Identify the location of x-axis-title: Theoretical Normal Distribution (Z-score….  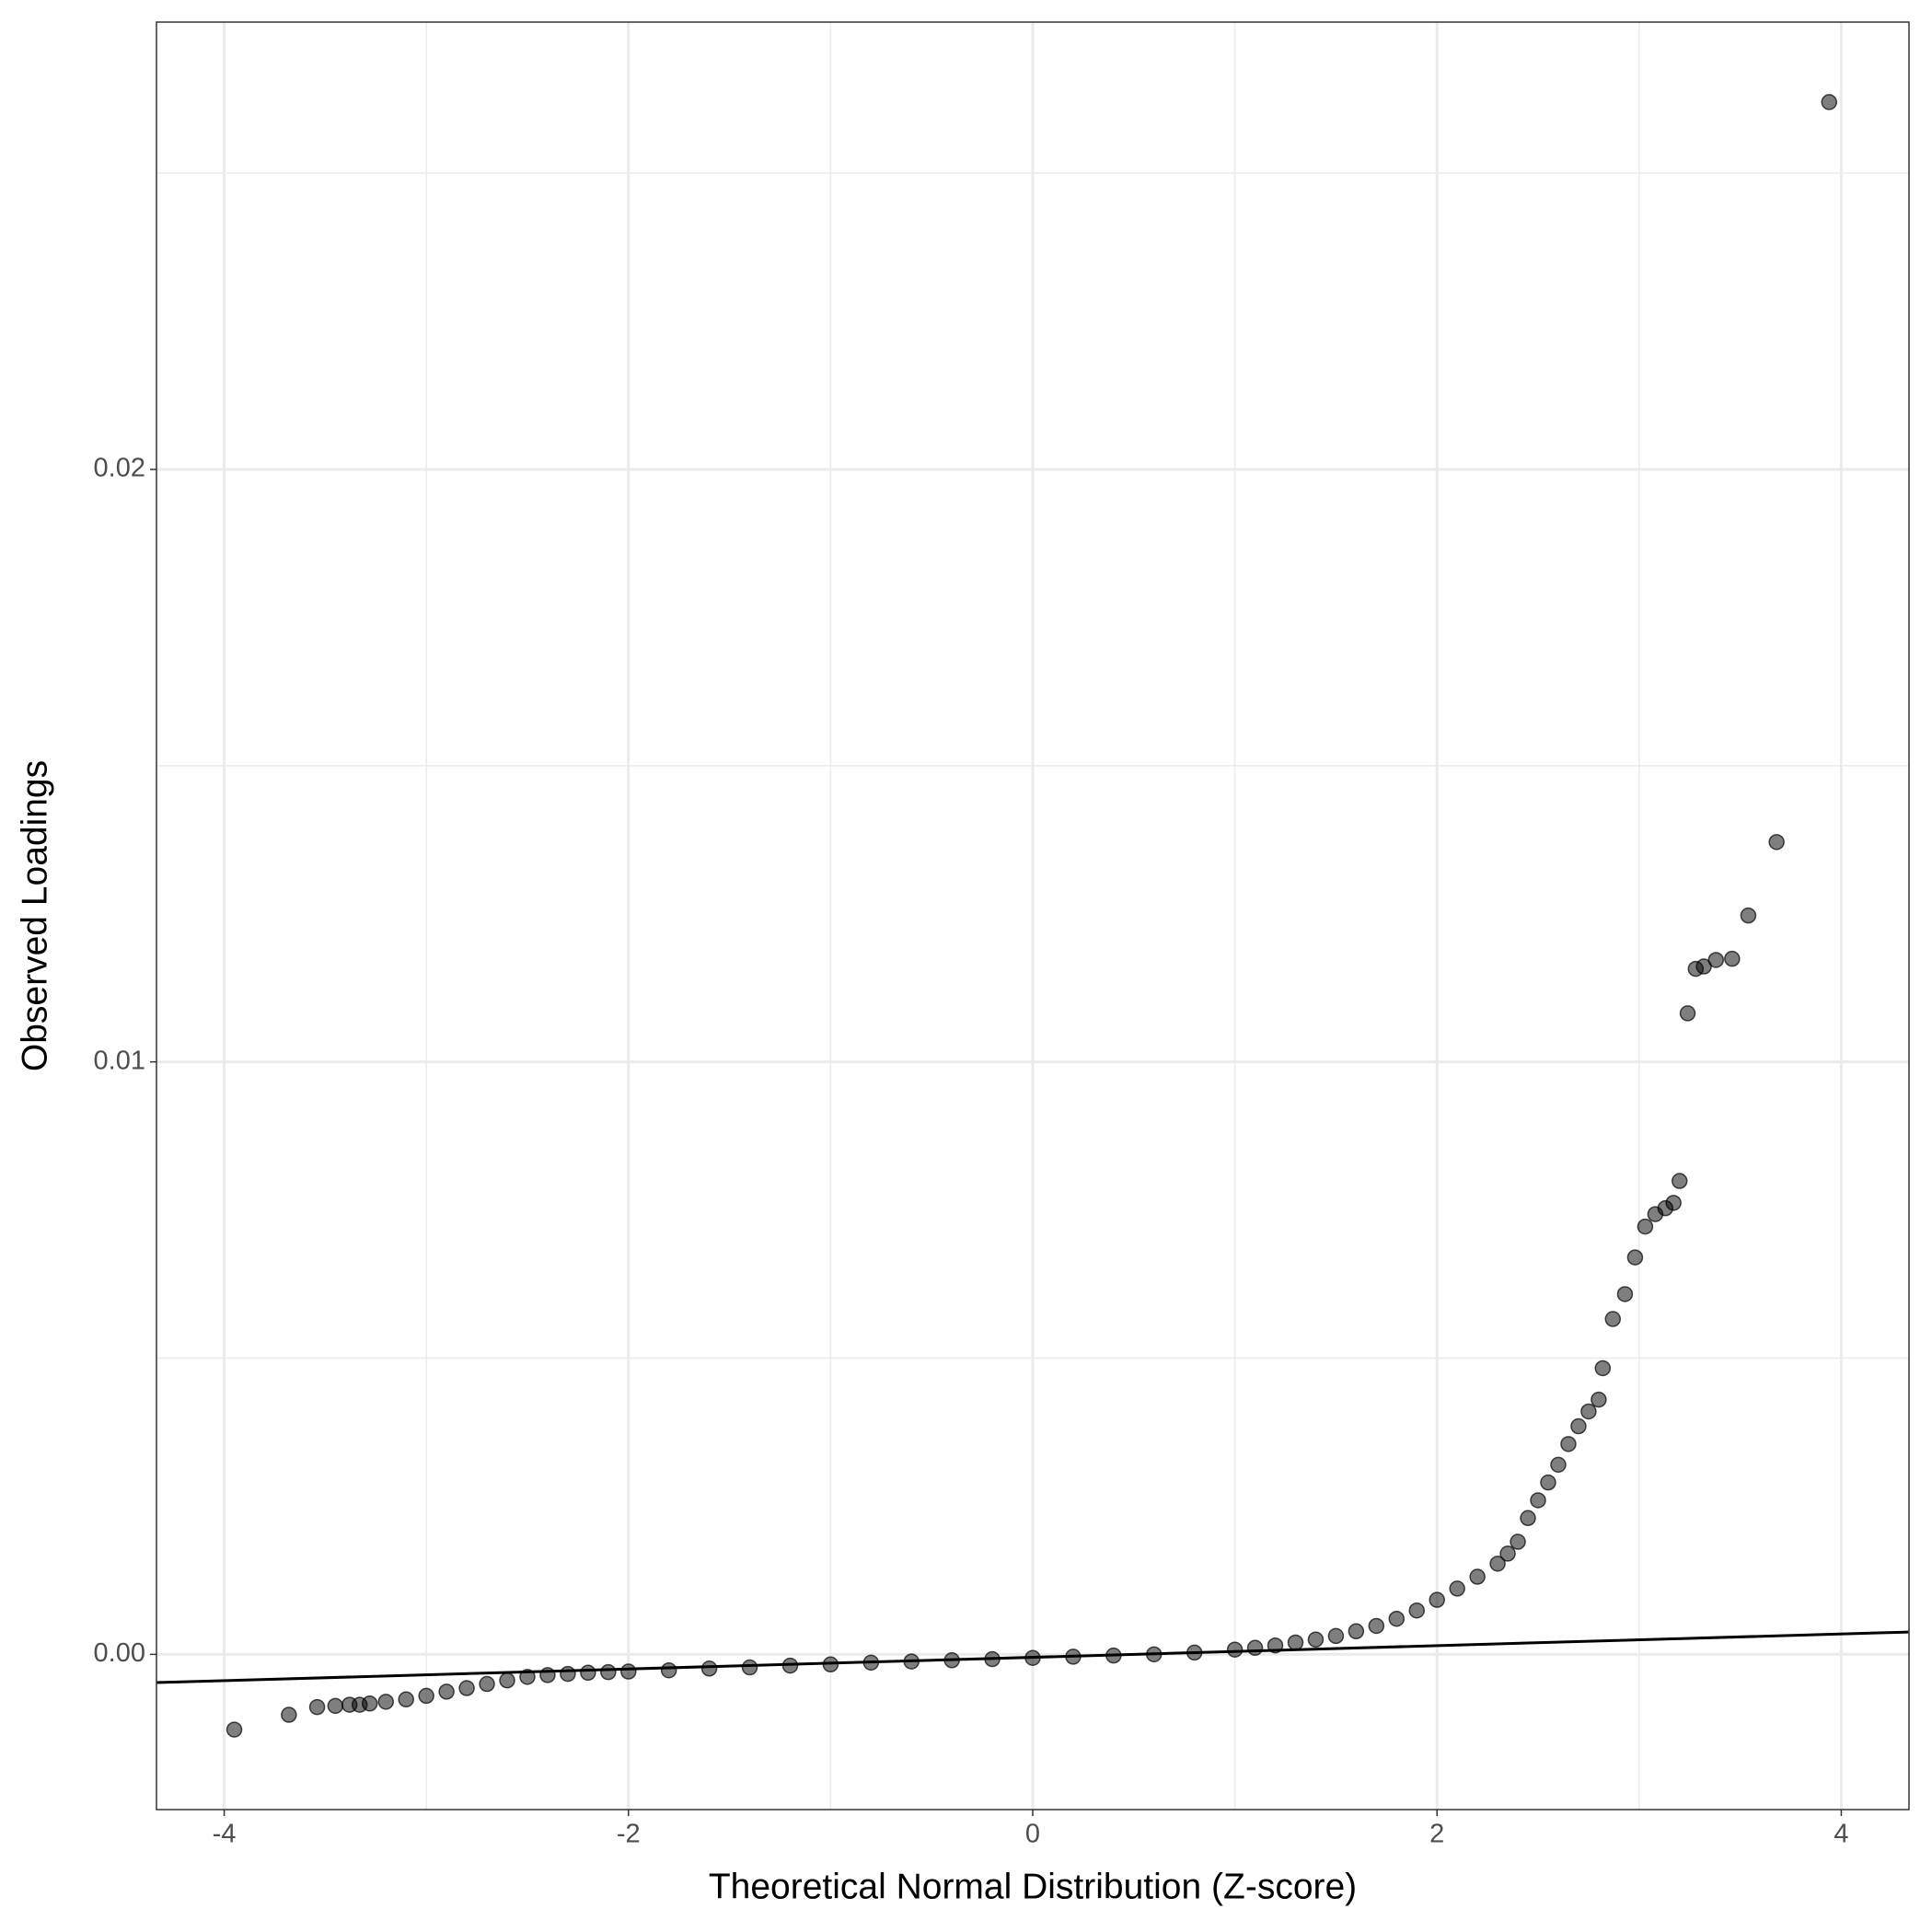
(1033, 1887).